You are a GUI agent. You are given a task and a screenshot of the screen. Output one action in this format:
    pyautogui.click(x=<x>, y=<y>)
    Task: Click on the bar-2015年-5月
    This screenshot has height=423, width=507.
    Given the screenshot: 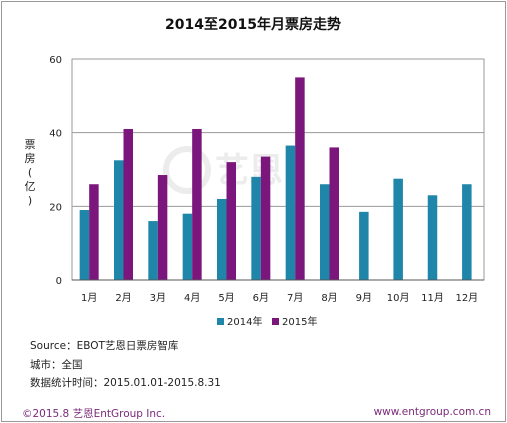 What is the action you would take?
    pyautogui.click(x=231, y=221)
    